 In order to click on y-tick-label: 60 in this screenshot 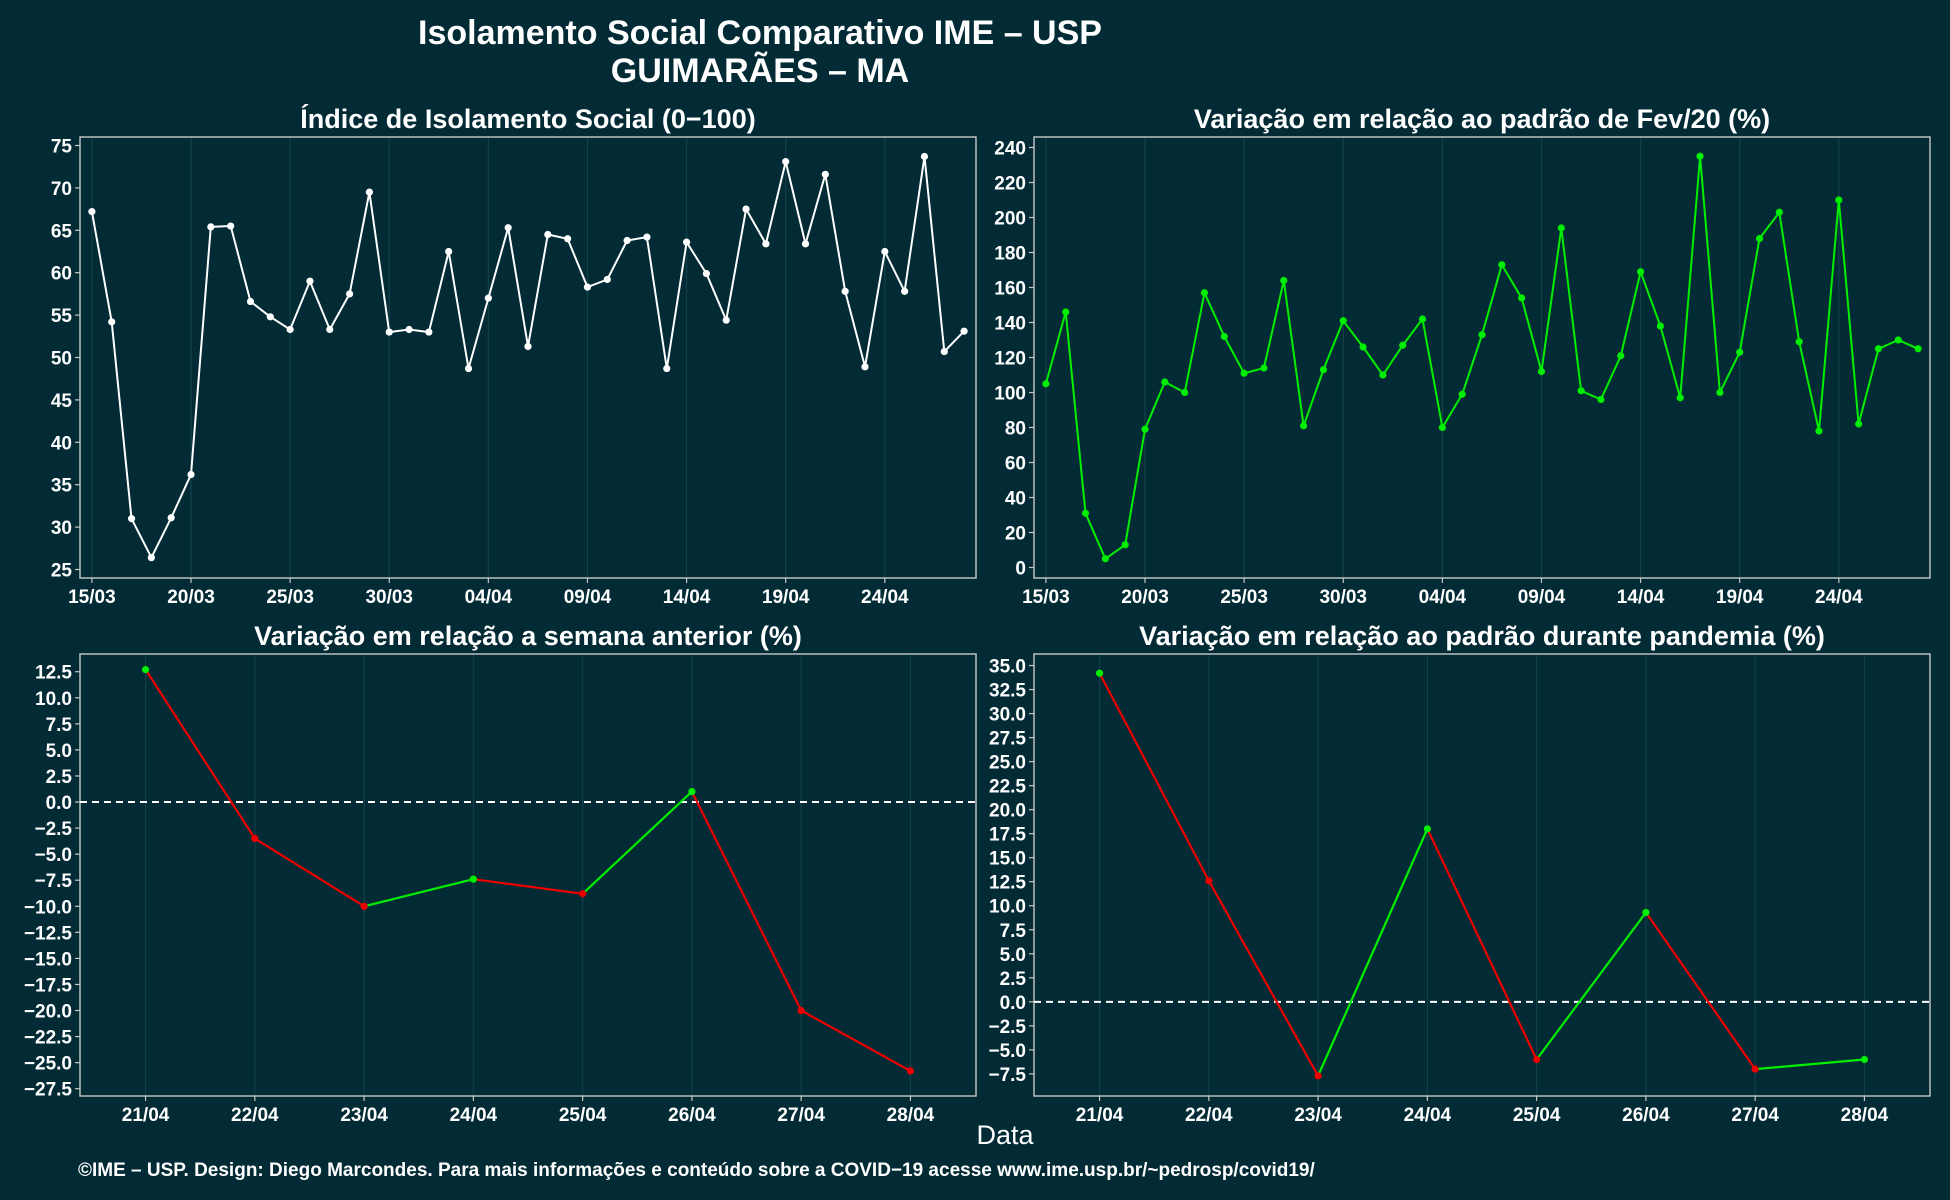, I will do `click(1015, 464)`.